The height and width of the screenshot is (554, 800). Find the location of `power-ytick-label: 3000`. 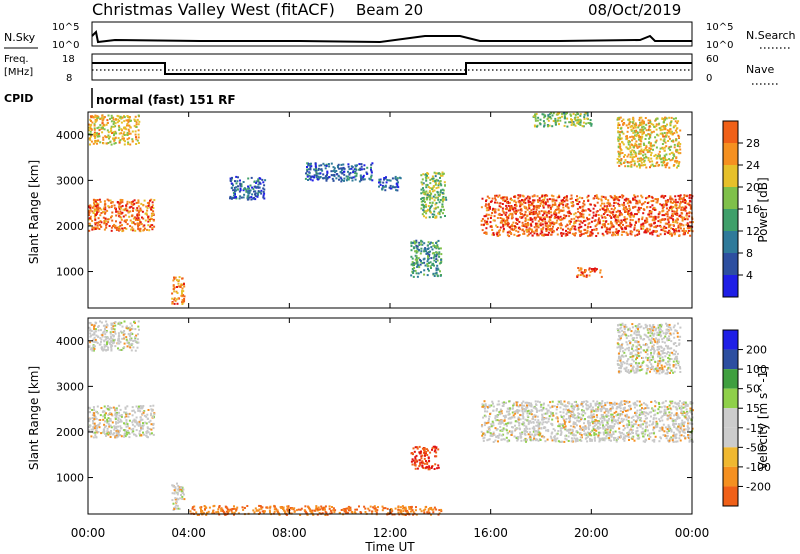

power-ytick-label: 3000 is located at coordinates (70, 180).